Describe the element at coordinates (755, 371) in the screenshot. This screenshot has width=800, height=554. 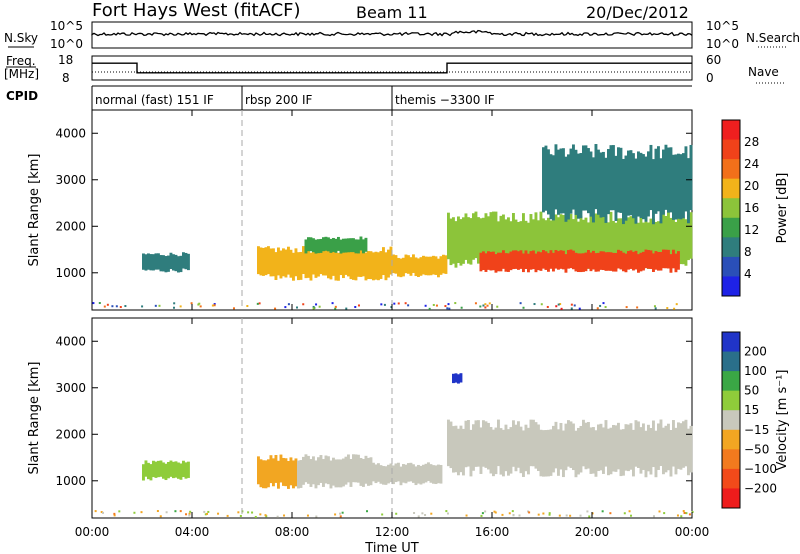
I see `colorbar-tick-label: 100` at that location.